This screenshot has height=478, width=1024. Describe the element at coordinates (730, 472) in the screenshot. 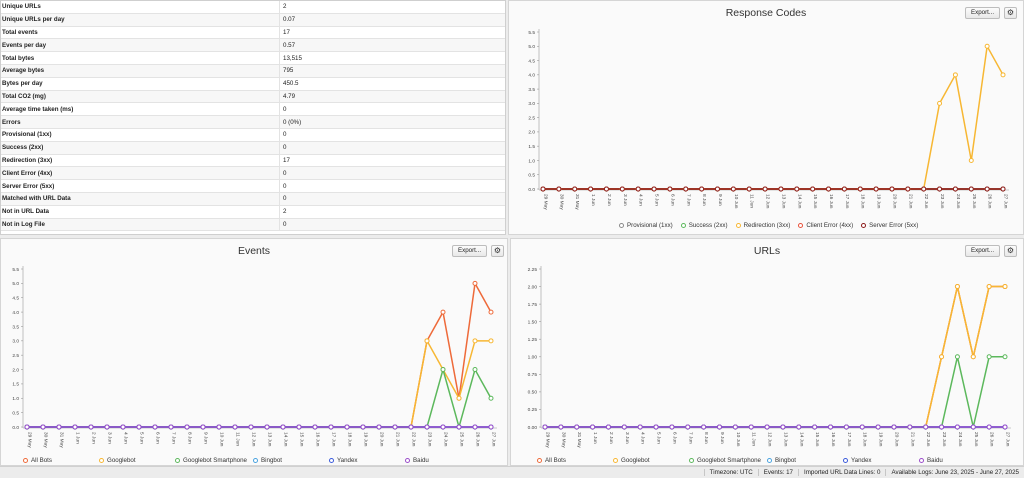

I see `status-timezone: Timezone: UTC` at that location.